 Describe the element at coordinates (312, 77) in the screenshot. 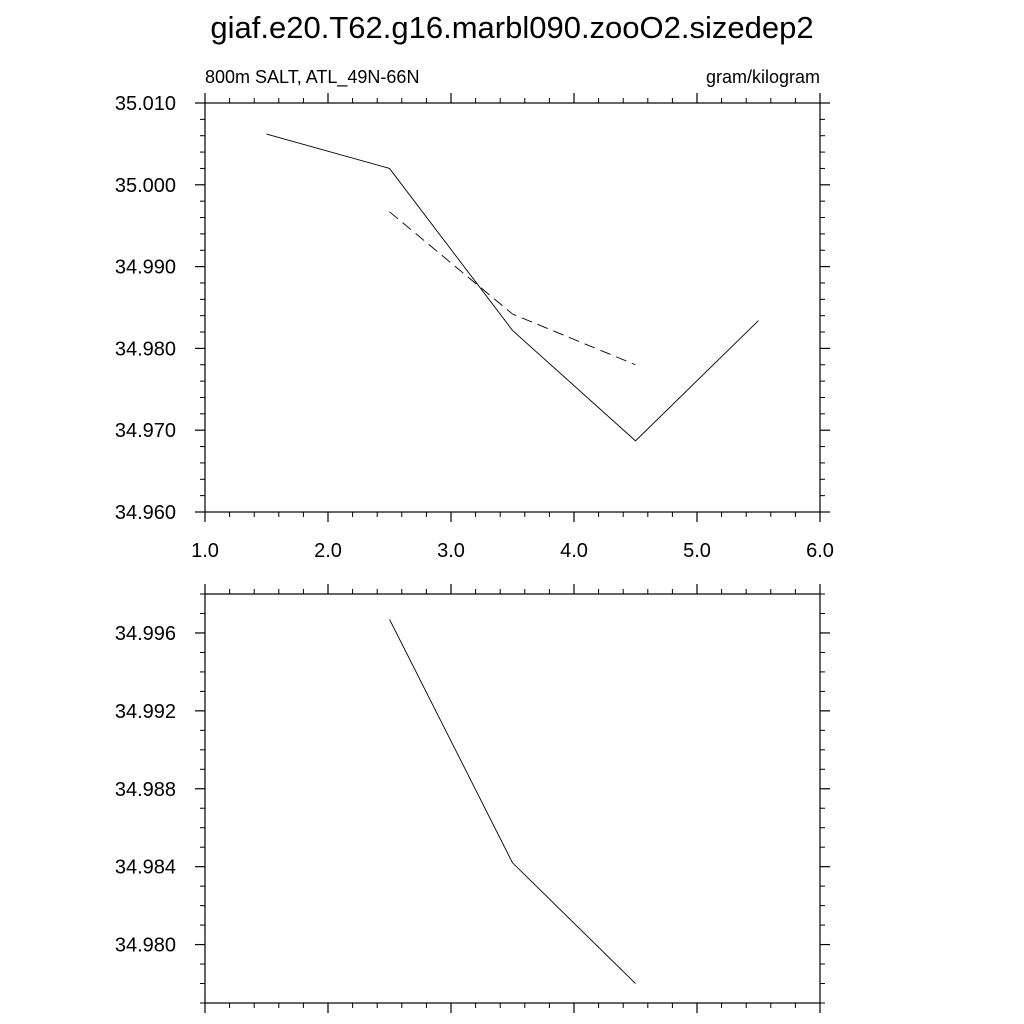

I see `top-panel-subtitle-left: 800m SALT, ATL_49N-66N` at that location.